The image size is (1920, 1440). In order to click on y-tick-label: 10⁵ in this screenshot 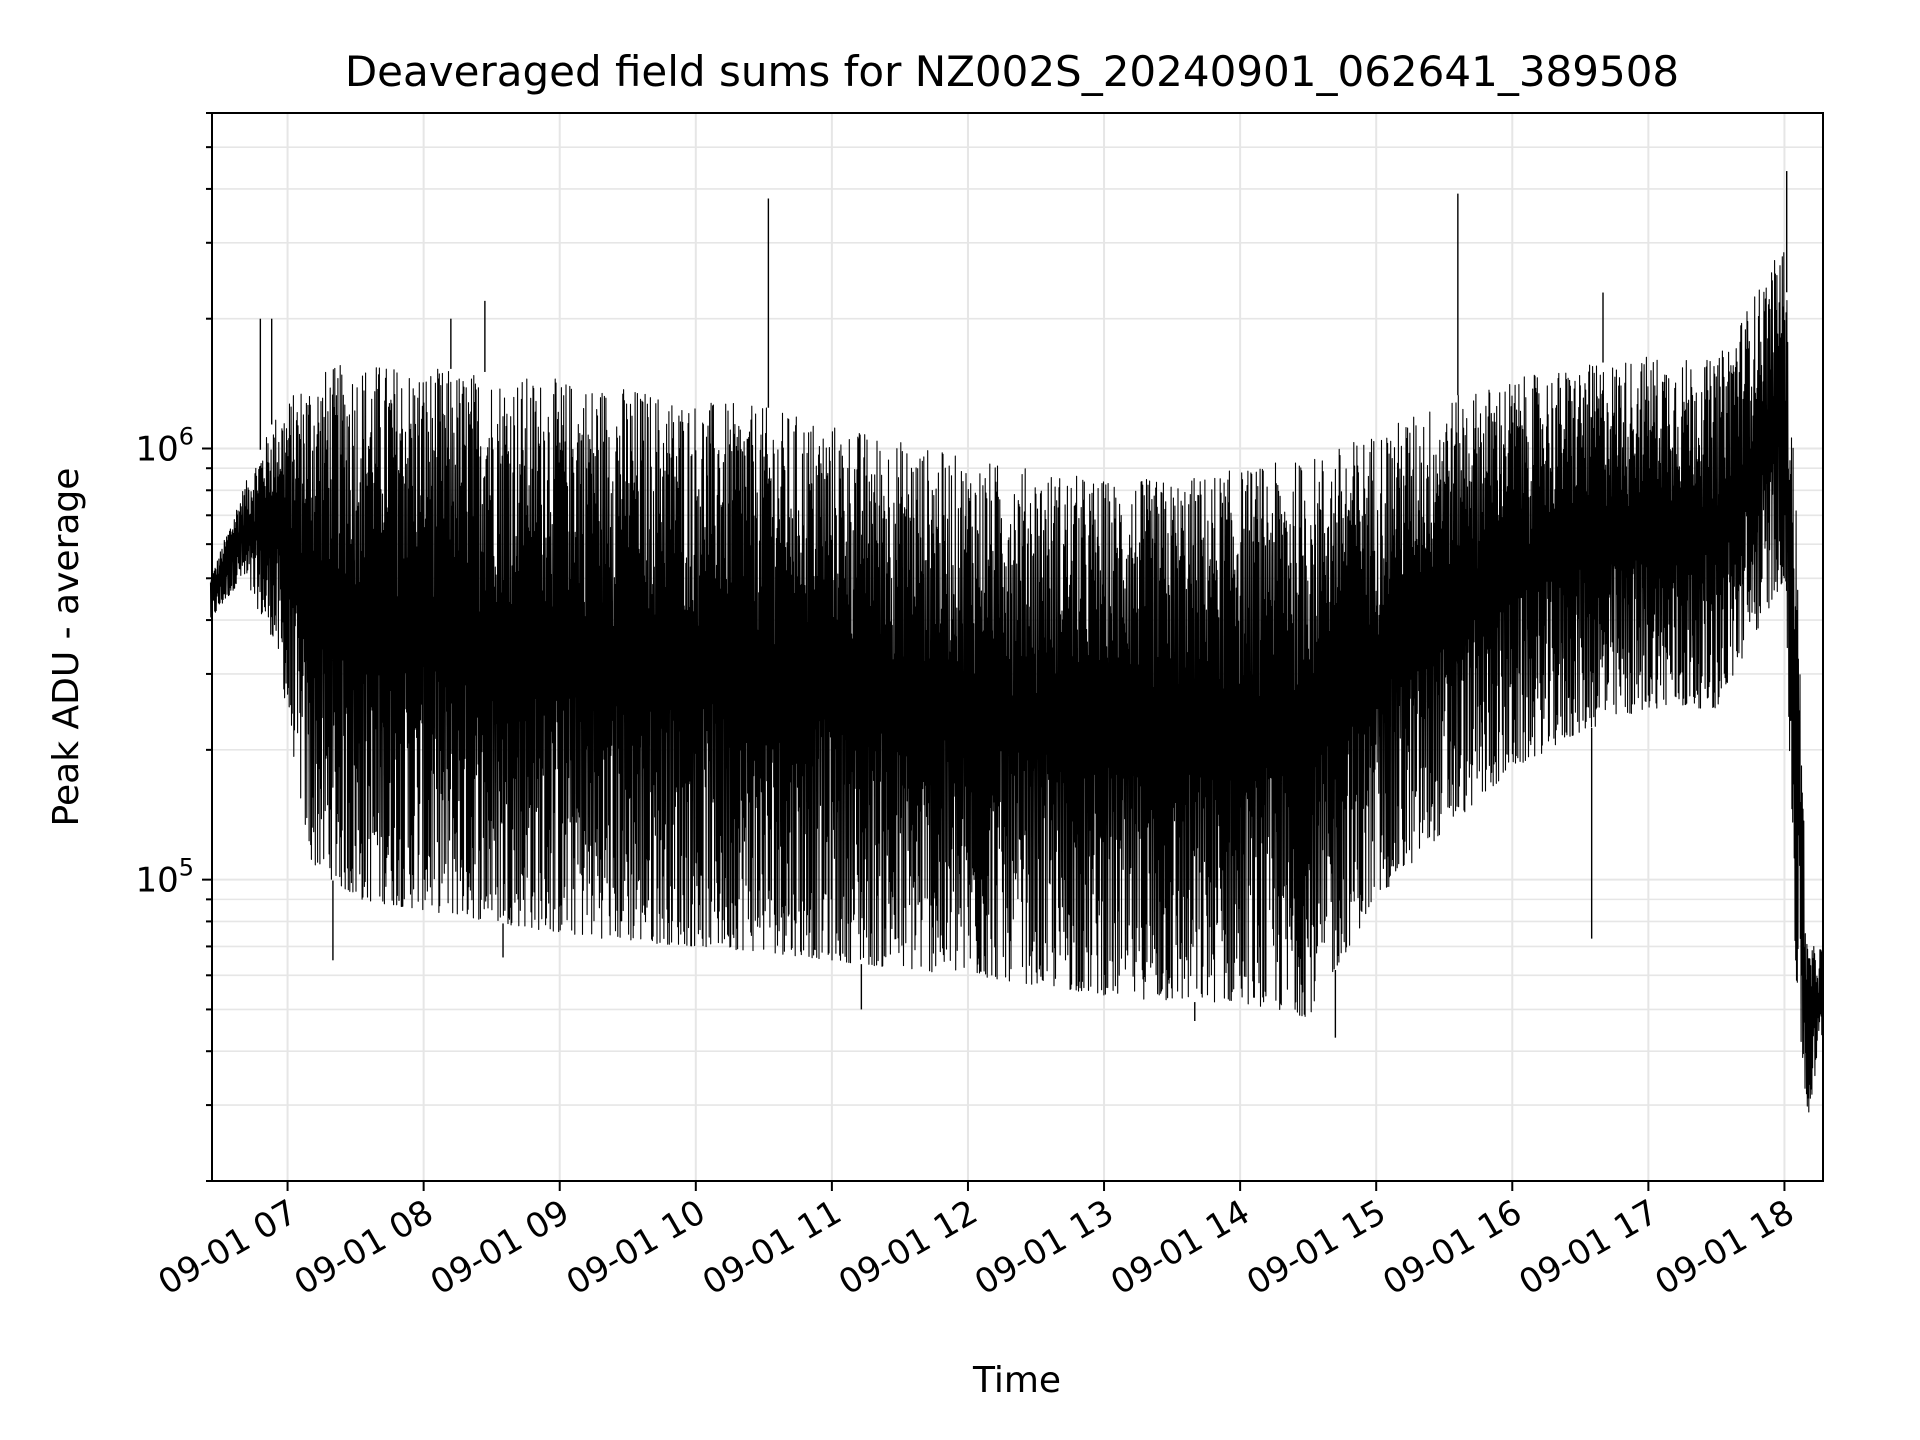, I will do `click(164, 877)`.